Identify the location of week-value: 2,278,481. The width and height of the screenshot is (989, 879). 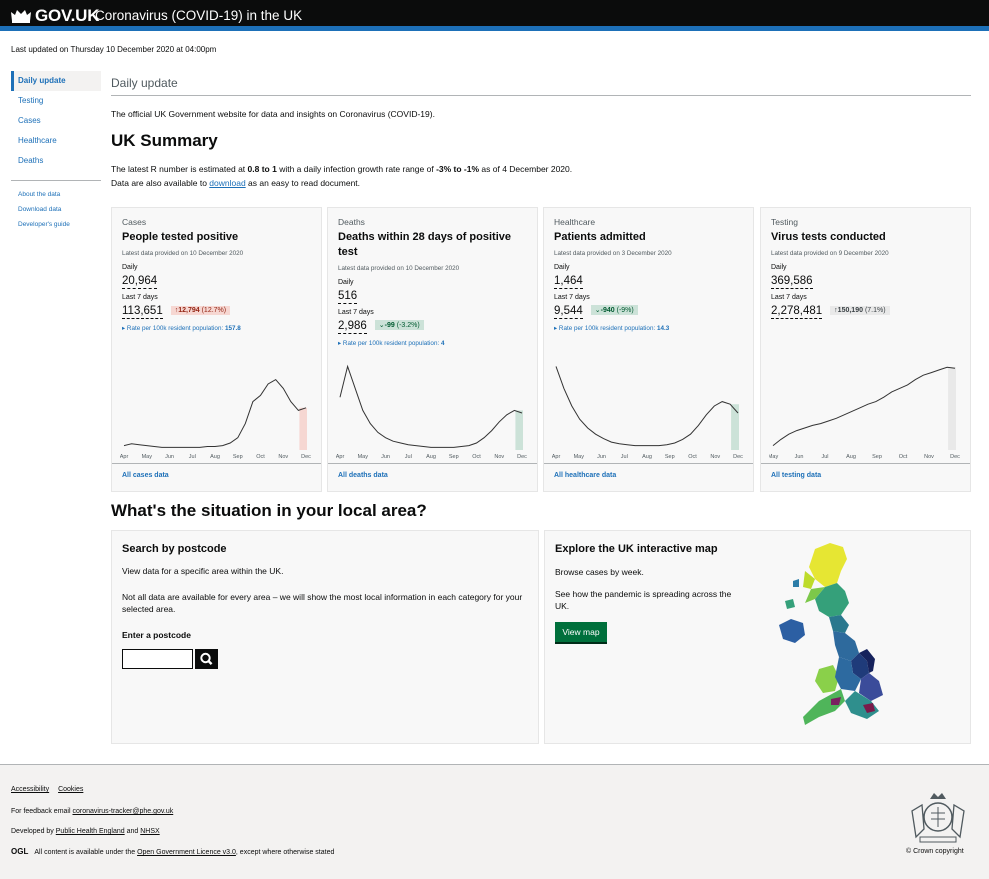
(797, 312).